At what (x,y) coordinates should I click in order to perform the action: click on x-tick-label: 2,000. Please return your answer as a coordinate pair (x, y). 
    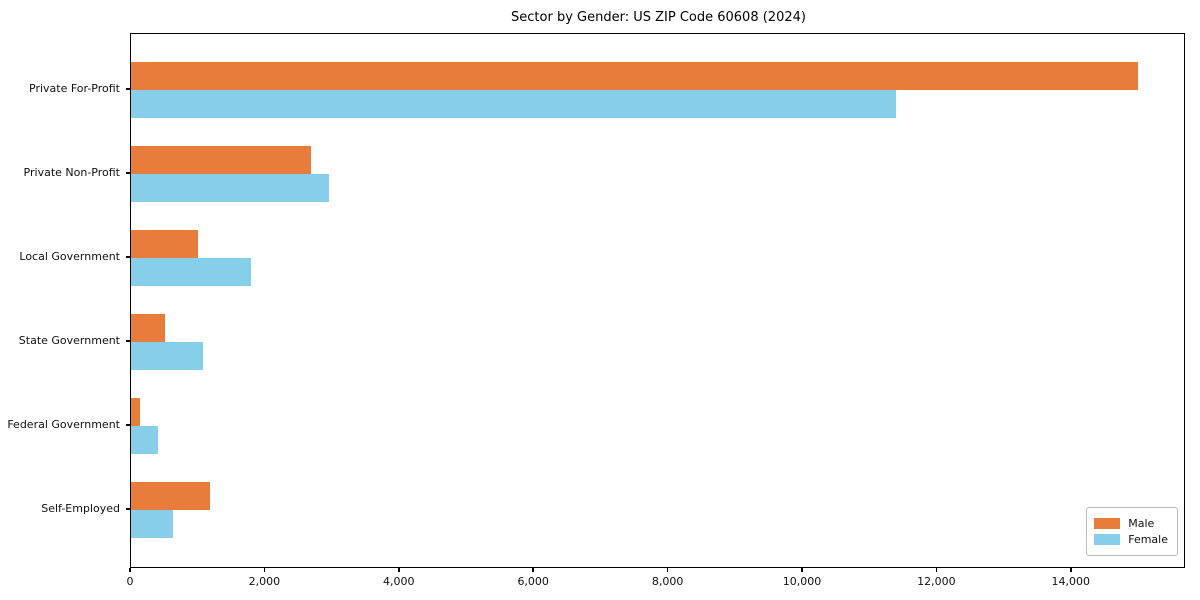
    Looking at the image, I should click on (264, 581).